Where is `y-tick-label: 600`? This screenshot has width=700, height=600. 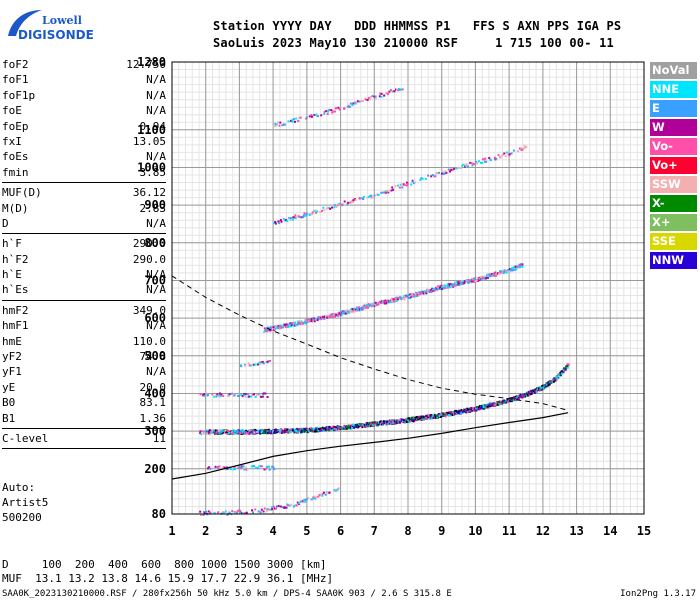 y-tick-label: 600 is located at coordinates (155, 318).